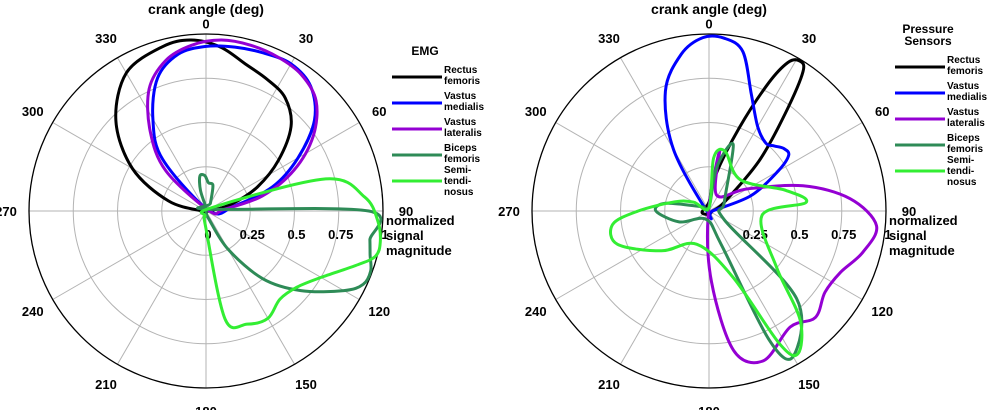 Image resolution: width=1000 pixels, height=410 pixels. What do you see at coordinates (464, 107) in the screenshot?
I see `legend-label-line: medialis` at bounding box center [464, 107].